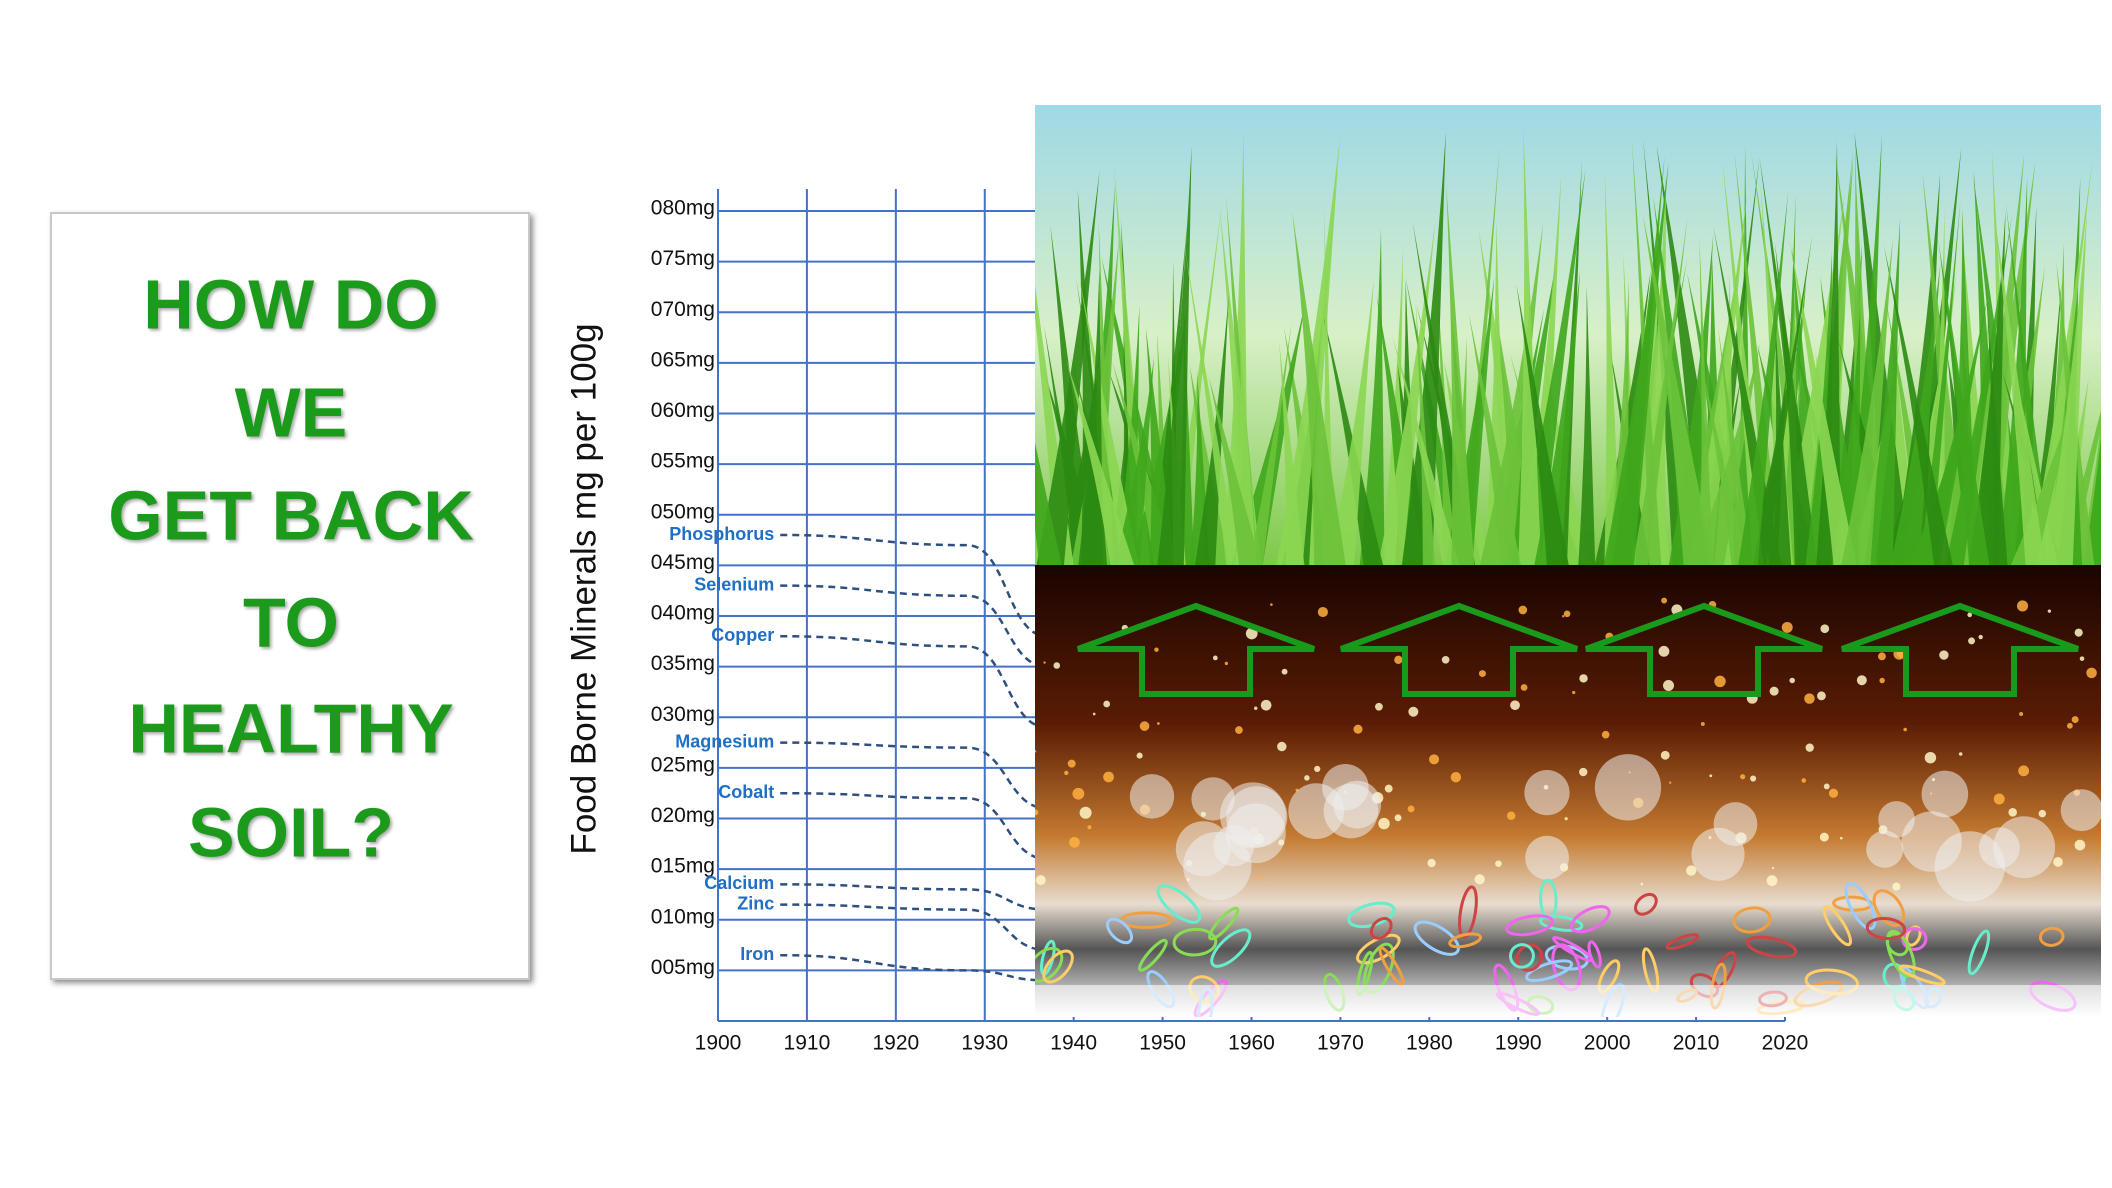 This screenshot has width=2112, height=1188. What do you see at coordinates (683, 815) in the screenshot?
I see `y-tick-label: 020mg` at bounding box center [683, 815].